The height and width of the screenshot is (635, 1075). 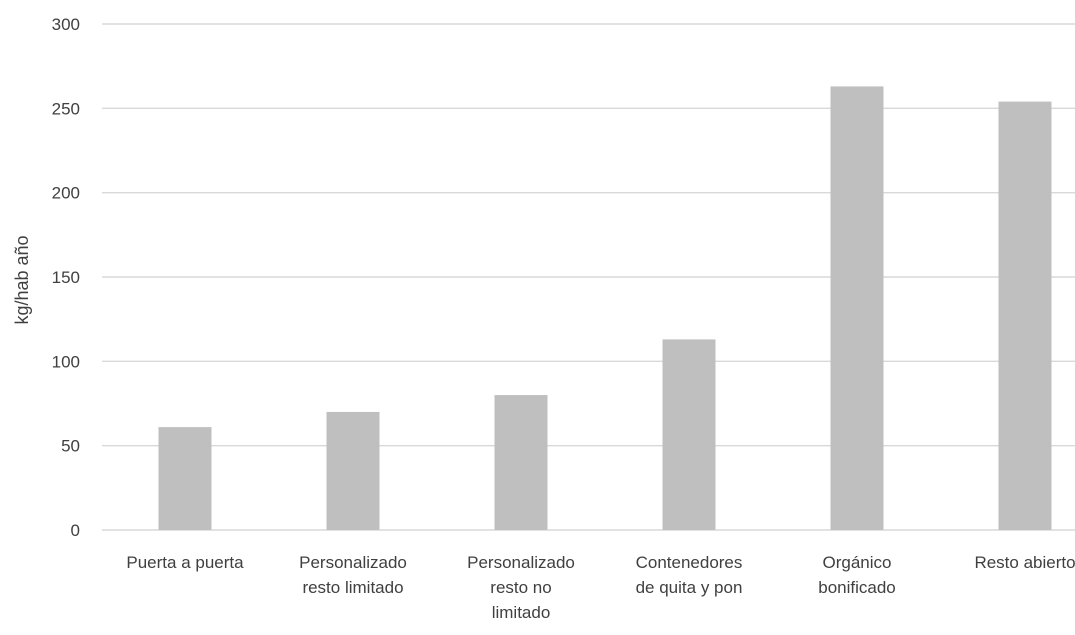 I want to click on x-tick-label: Personalizado resto no limitado, so click(x=521, y=587).